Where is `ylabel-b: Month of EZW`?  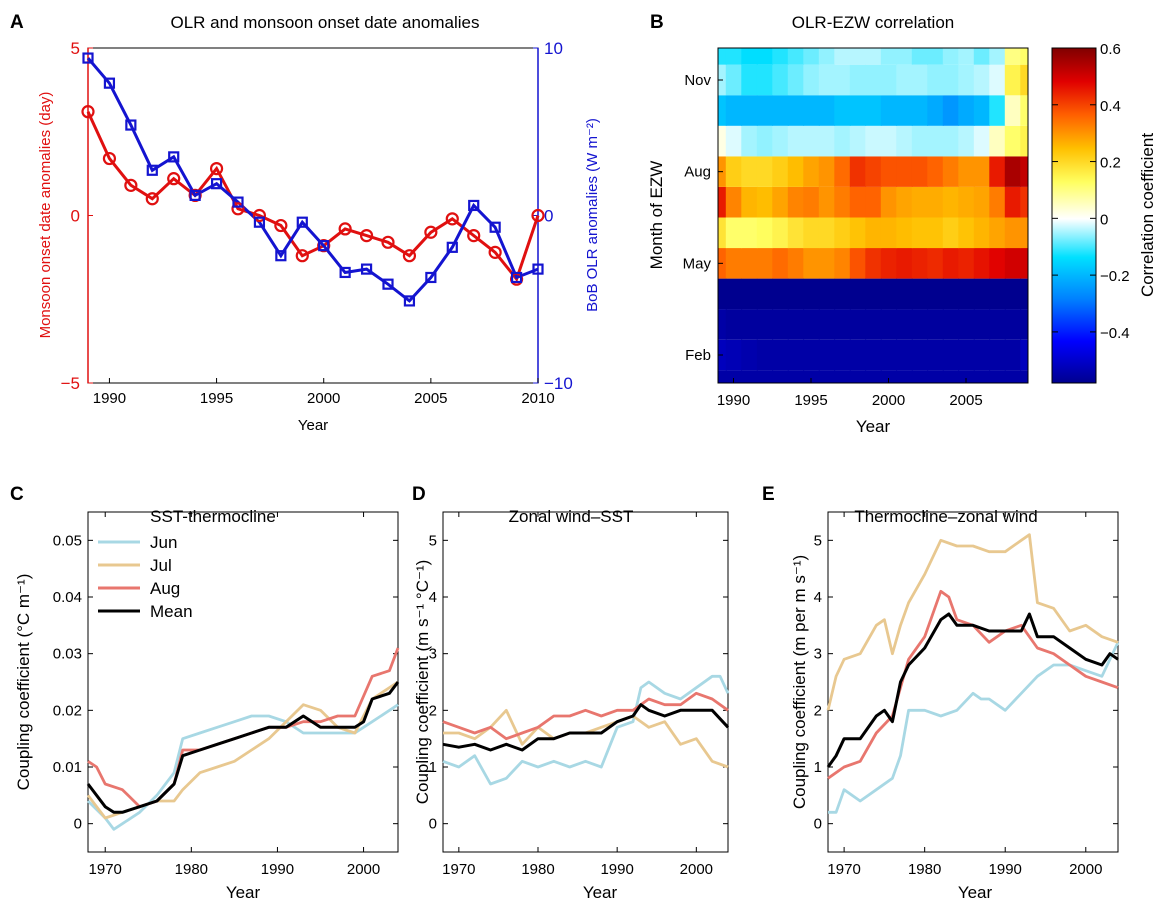 ylabel-b: Month of EZW is located at coordinates (656, 215).